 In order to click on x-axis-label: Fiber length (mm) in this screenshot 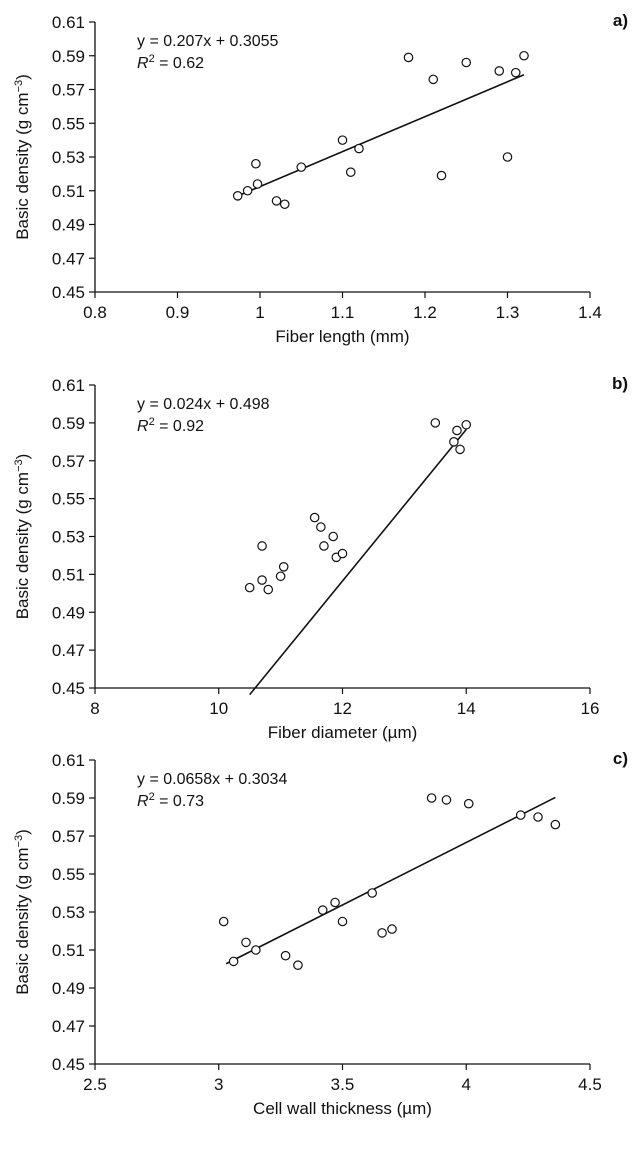, I will do `click(342, 336)`.